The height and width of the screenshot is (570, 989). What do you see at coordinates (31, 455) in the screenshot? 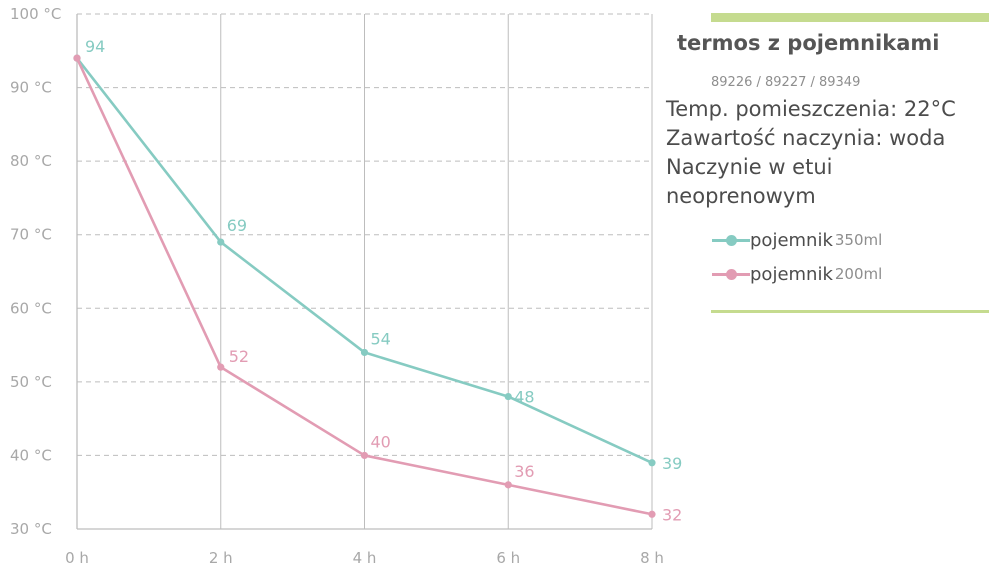
I see `y-tick-label-1: 40 °C` at bounding box center [31, 455].